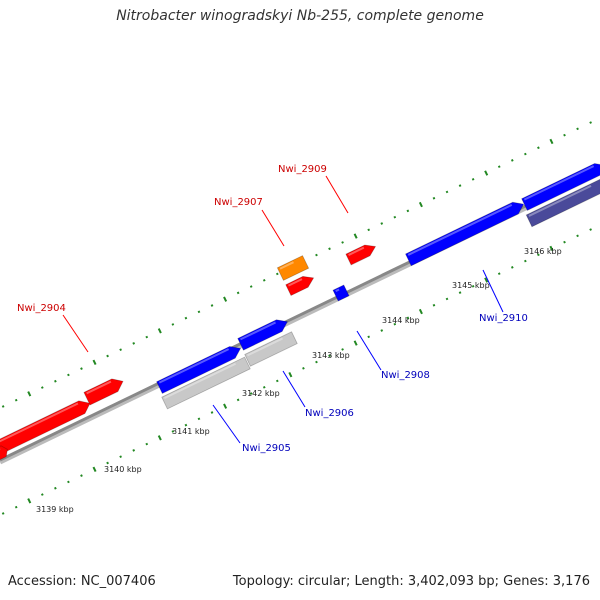  I want to click on accession-text: Accession: NC_007406, so click(82, 581).